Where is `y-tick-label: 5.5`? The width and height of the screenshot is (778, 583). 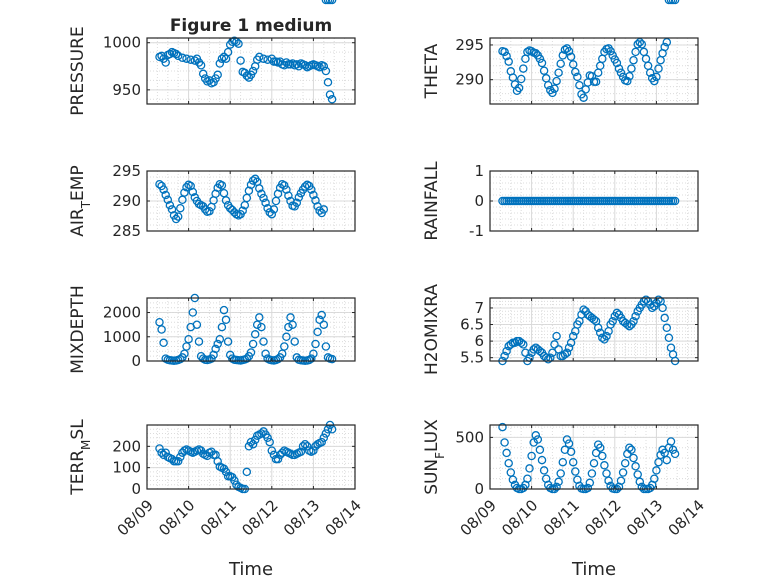 y-tick-label: 5.5 is located at coordinates (472, 358).